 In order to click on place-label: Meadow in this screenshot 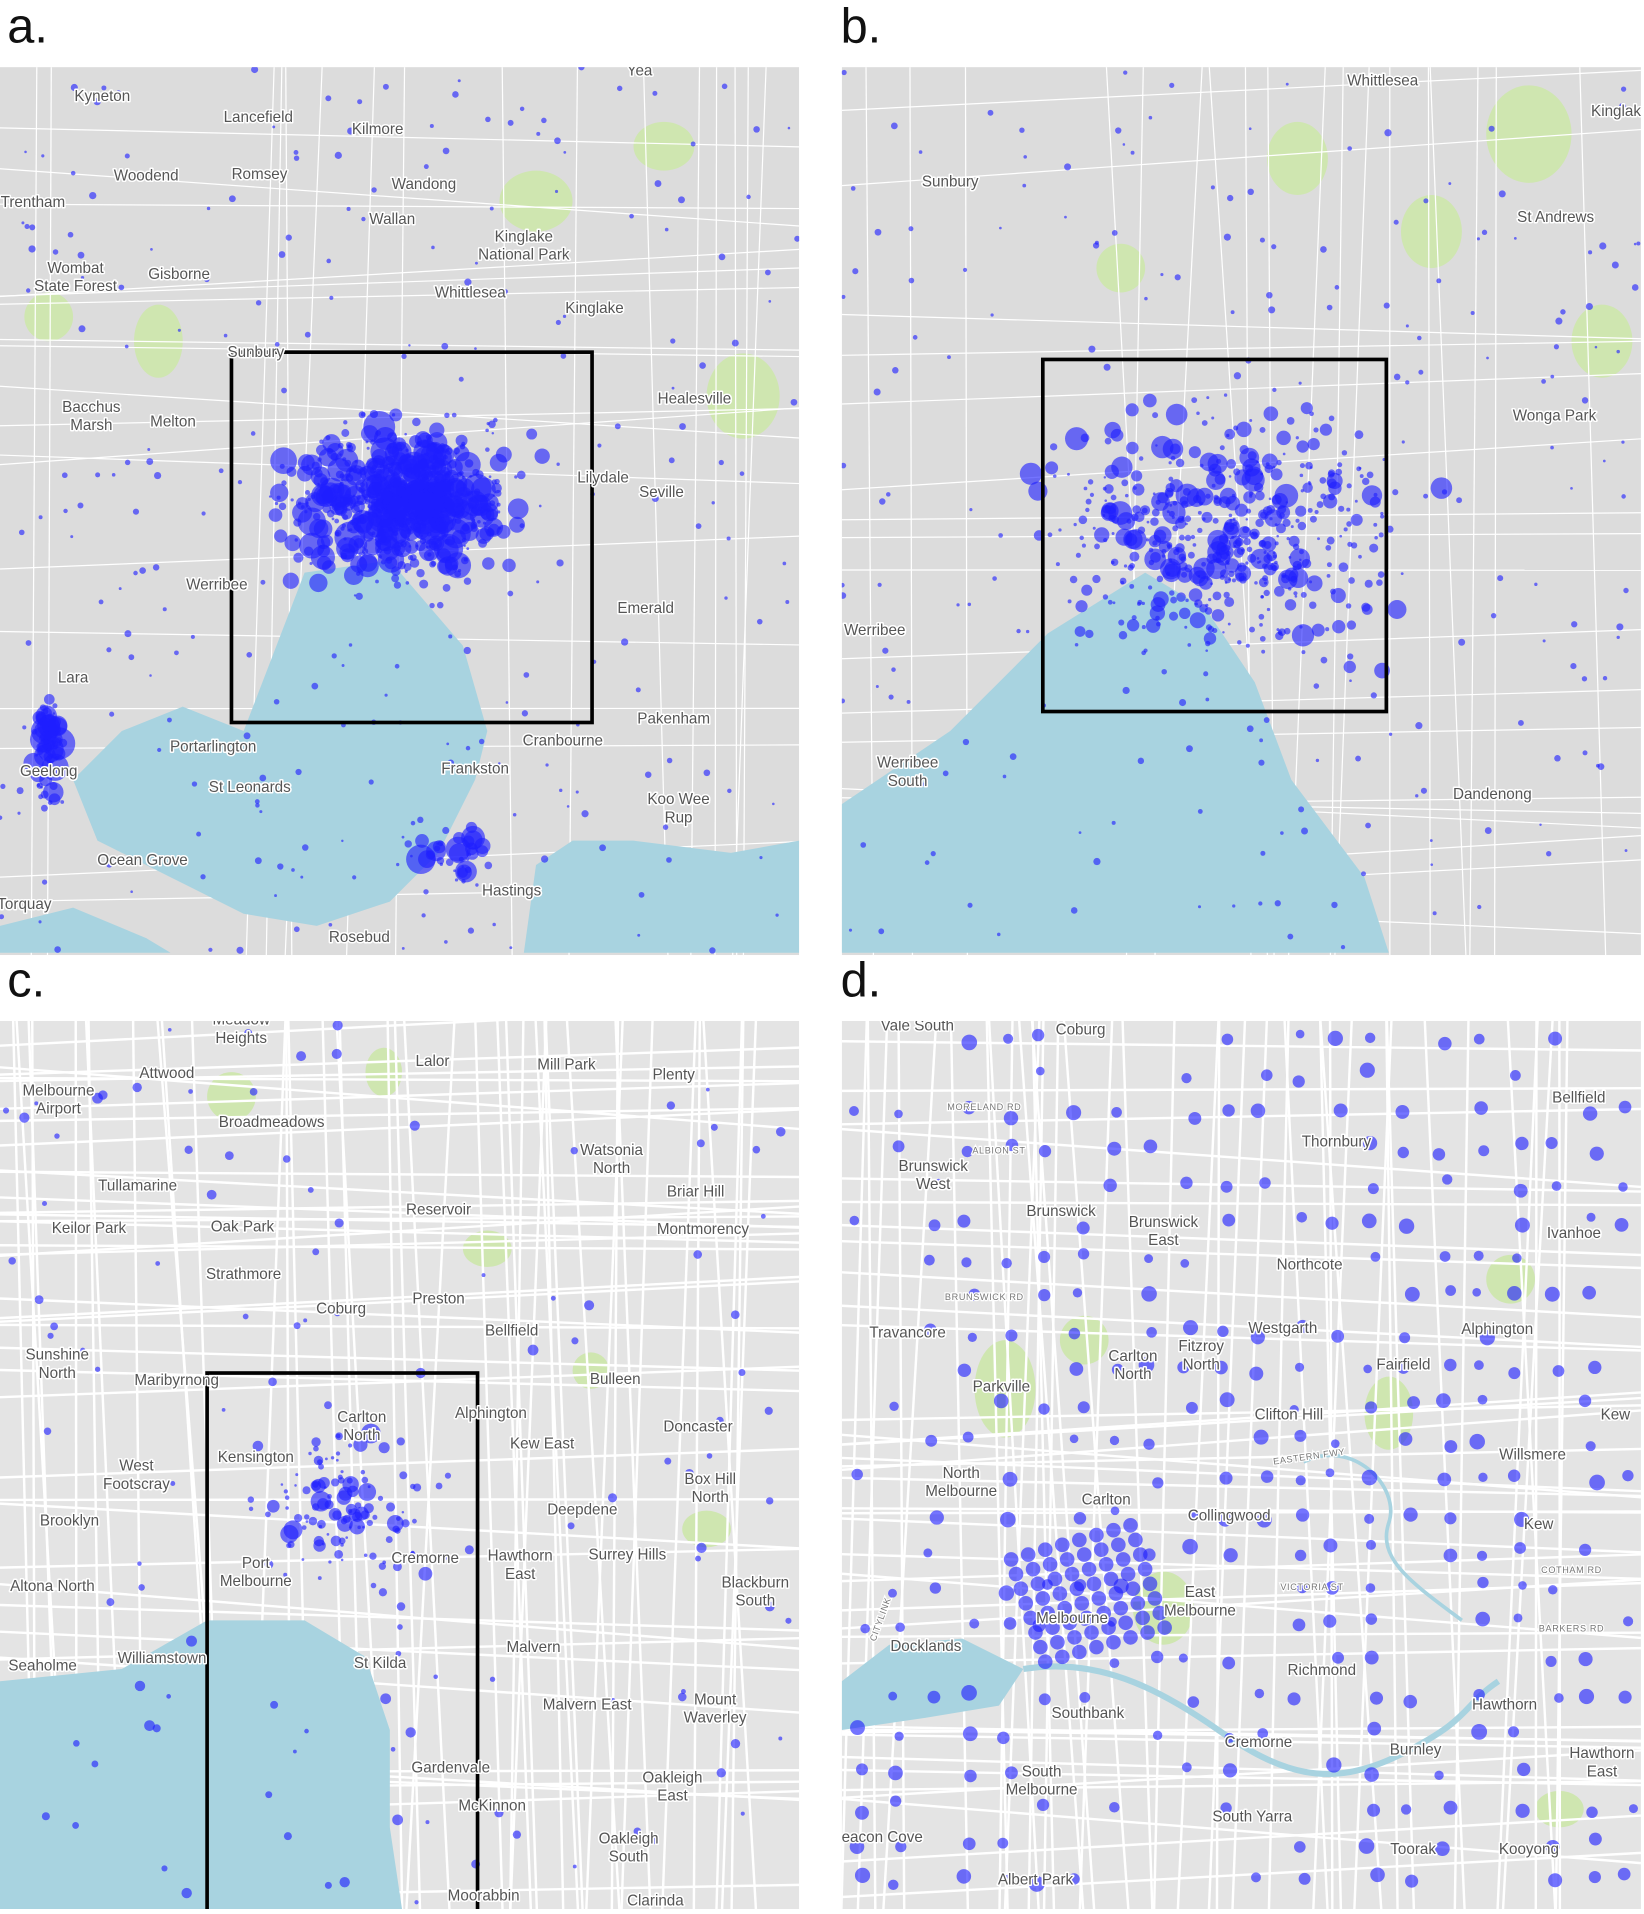, I will do `click(241, 1020)`.